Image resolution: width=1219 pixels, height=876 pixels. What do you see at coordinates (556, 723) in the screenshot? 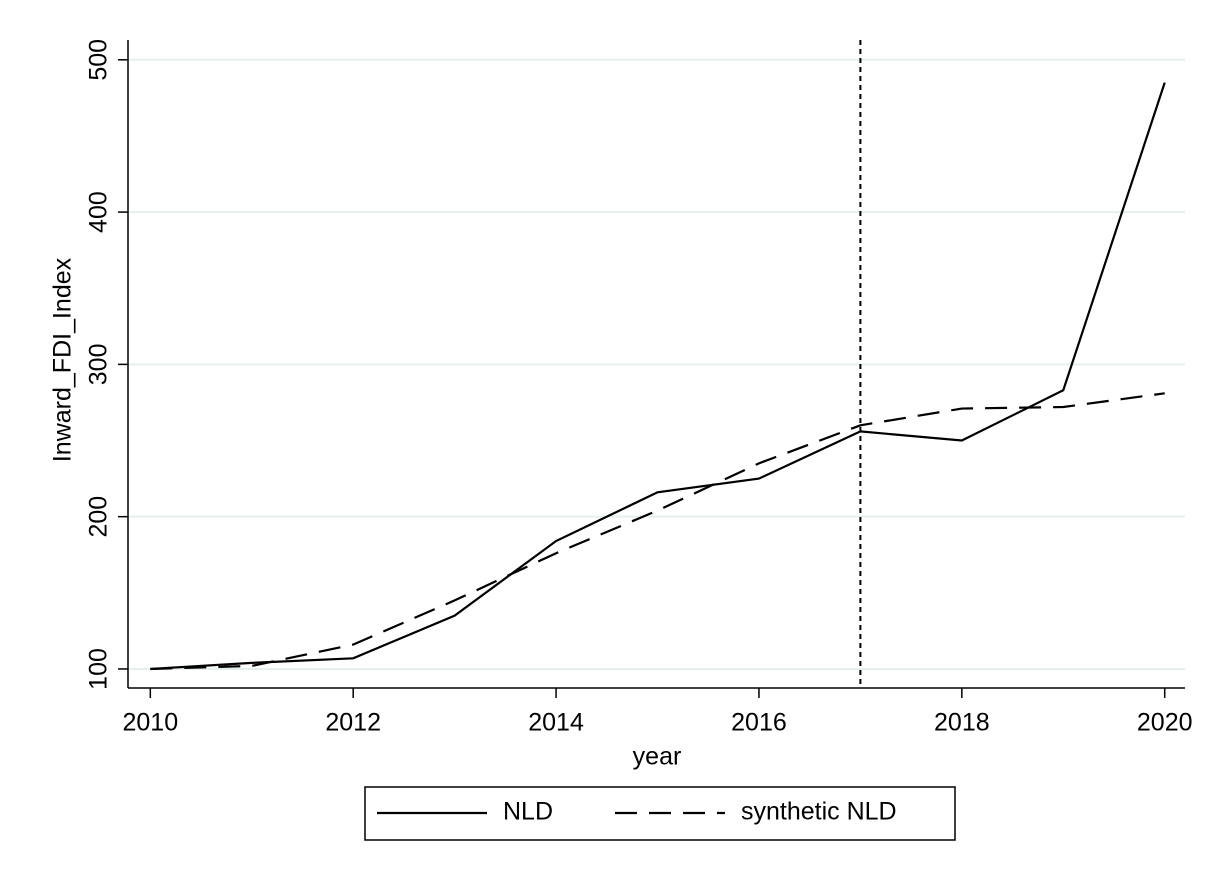
I see `x-tick-label: 2014` at bounding box center [556, 723].